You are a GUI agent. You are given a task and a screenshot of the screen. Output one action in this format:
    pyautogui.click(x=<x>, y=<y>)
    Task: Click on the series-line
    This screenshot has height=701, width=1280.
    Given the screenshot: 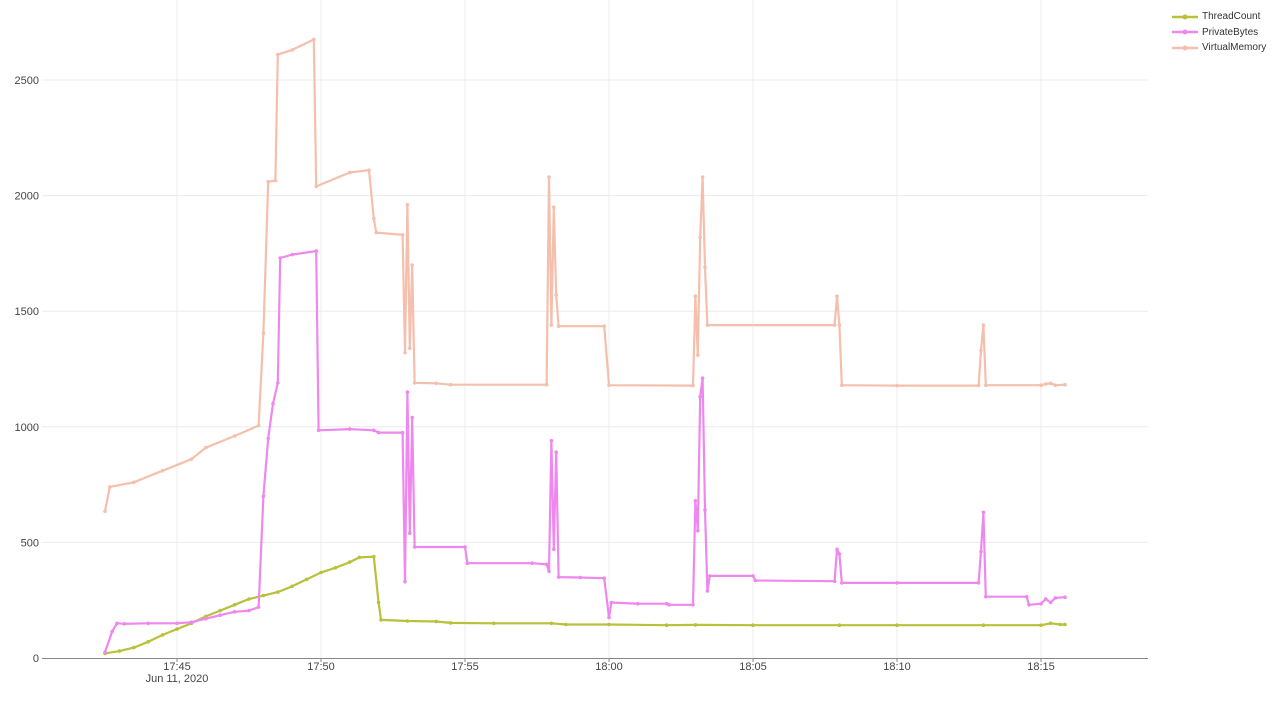 What is the action you would take?
    pyautogui.click(x=584, y=605)
    